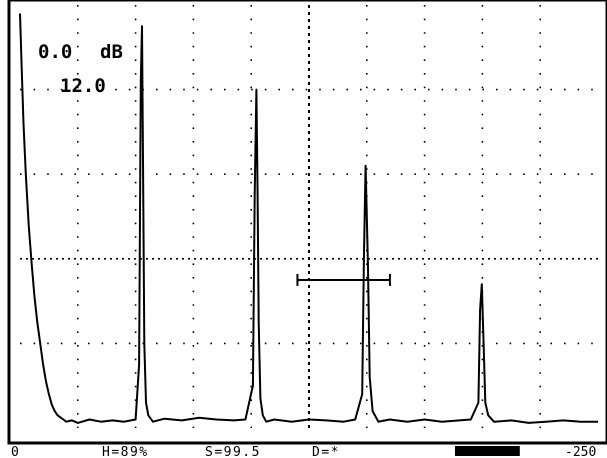 This screenshot has height=458, width=607. Describe the element at coordinates (55, 52) in the screenshot. I see `gain-readout: 0.0` at that location.